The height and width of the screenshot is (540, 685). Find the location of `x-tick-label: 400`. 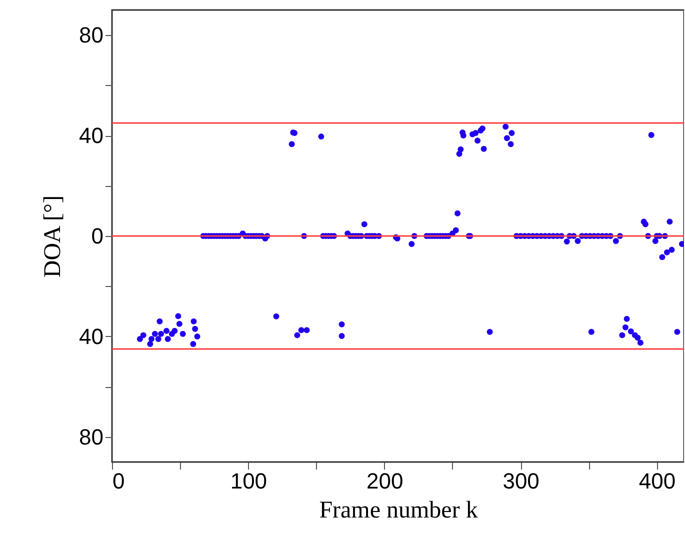

x-tick-label: 400 is located at coordinates (657, 481).